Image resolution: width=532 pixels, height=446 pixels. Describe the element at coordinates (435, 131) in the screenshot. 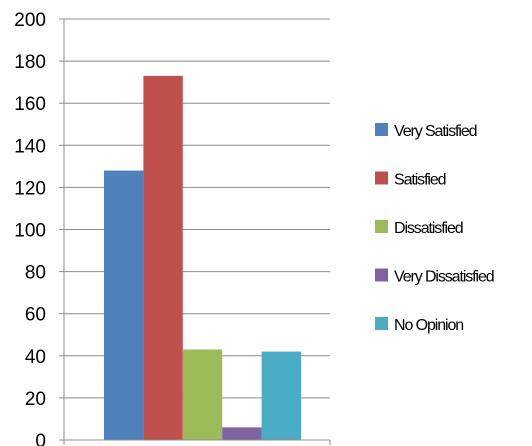

I see `legend-label: Very Satisfied` at that location.